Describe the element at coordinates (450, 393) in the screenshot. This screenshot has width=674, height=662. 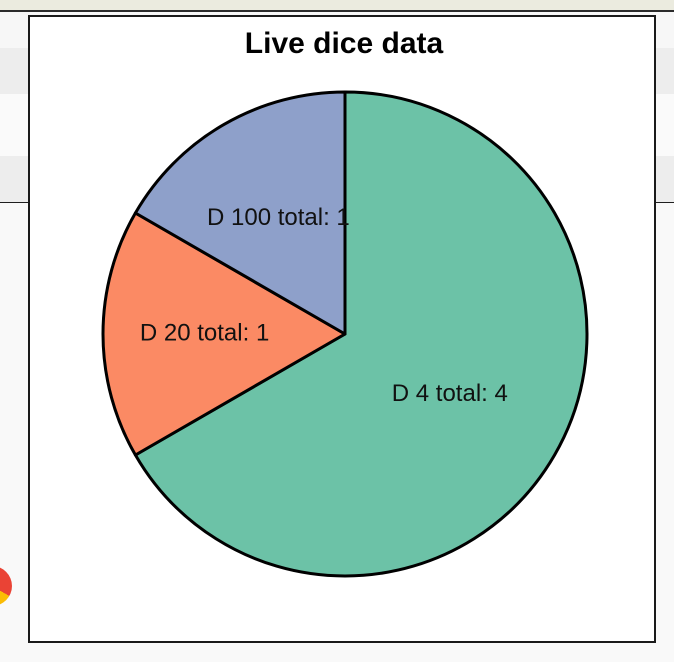
I see `pie-slice-label: D 4 total: 4` at that location.